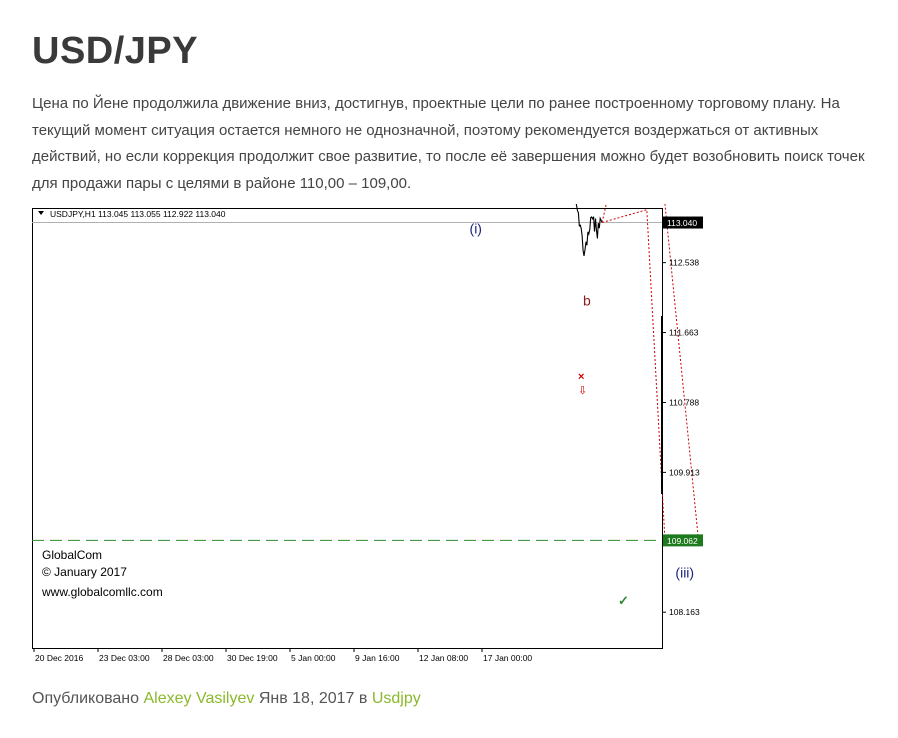 This screenshot has height=738, width=898. What do you see at coordinates (124, 658) in the screenshot?
I see `x-tick-label-1: 23 Dec 03:00` at bounding box center [124, 658].